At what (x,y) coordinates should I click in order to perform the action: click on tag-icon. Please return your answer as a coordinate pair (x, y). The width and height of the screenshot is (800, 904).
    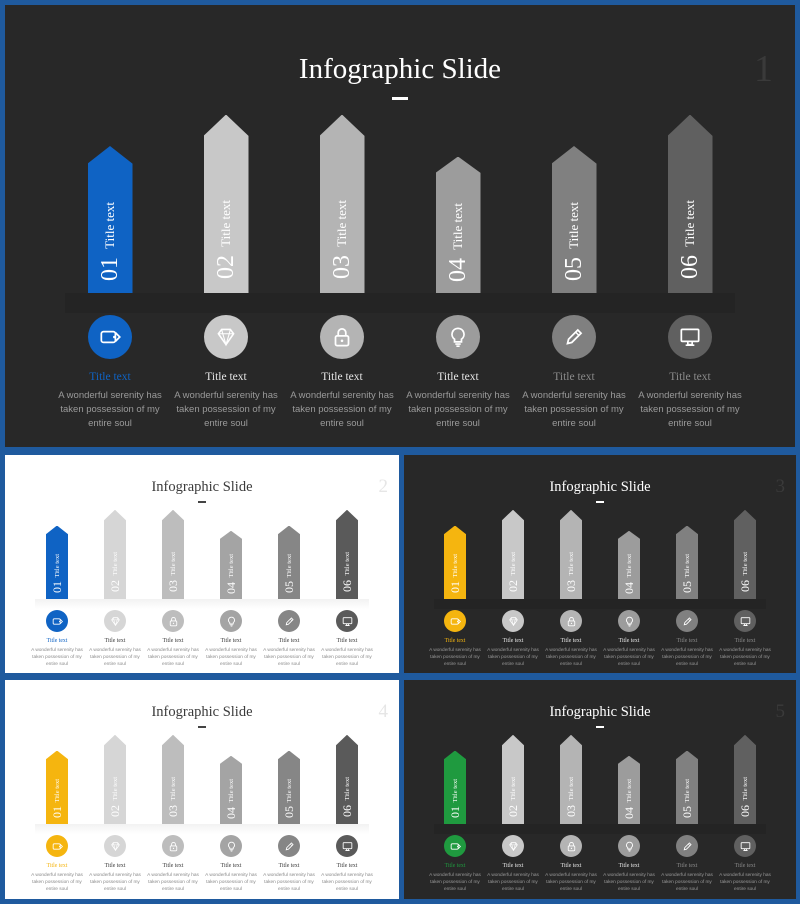
    Looking at the image, I should click on (455, 621).